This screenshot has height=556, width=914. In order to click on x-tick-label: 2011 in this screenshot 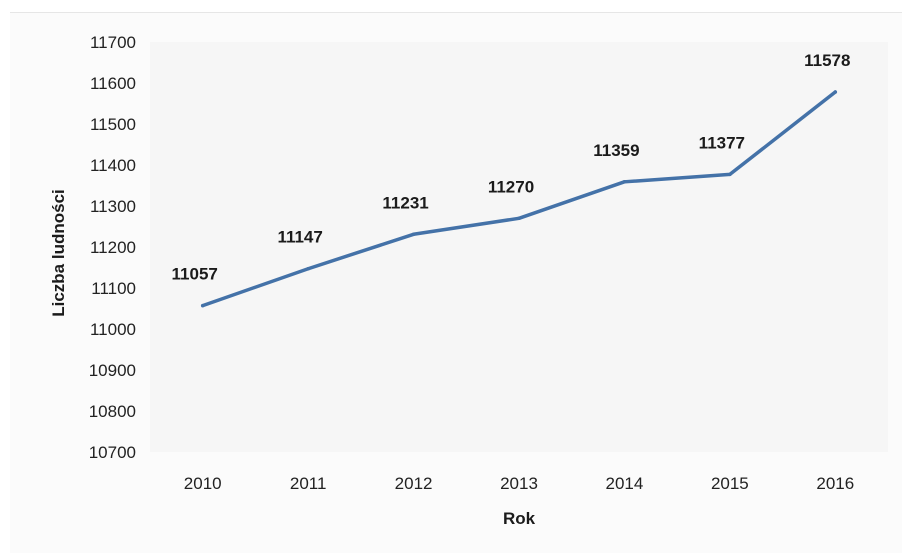, I will do `click(308, 483)`.